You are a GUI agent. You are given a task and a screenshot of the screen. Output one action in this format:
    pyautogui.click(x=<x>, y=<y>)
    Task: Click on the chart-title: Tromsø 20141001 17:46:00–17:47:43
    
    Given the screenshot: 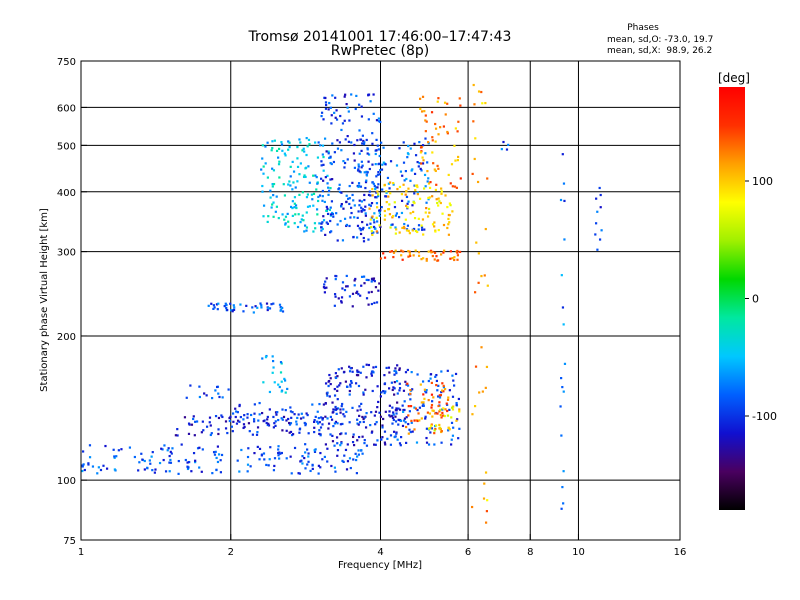 What is the action you would take?
    pyautogui.click(x=380, y=37)
    